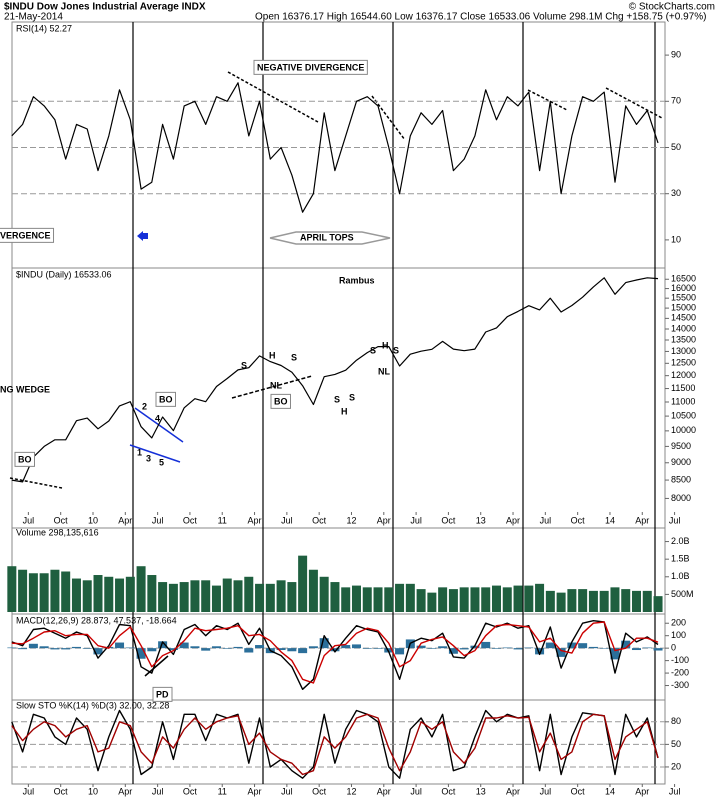 Image resolution: width=720 pixels, height=800 pixels. What do you see at coordinates (683, 328) in the screenshot?
I see `y-tick-label: 14000` at bounding box center [683, 328].